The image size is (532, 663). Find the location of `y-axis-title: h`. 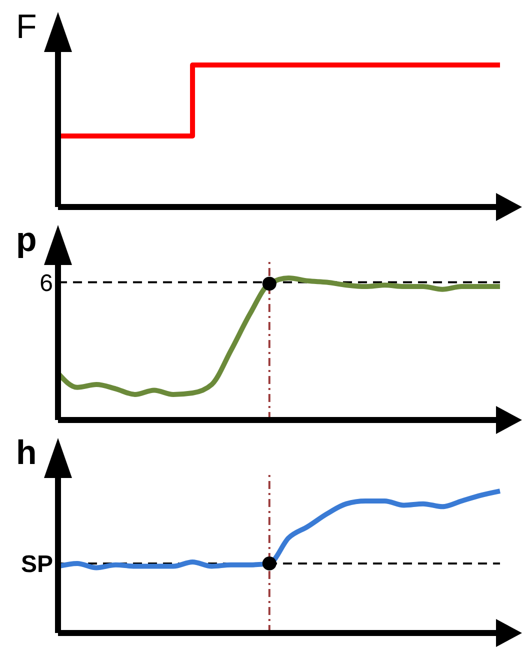

y-axis-title: h is located at coordinates (26, 453).